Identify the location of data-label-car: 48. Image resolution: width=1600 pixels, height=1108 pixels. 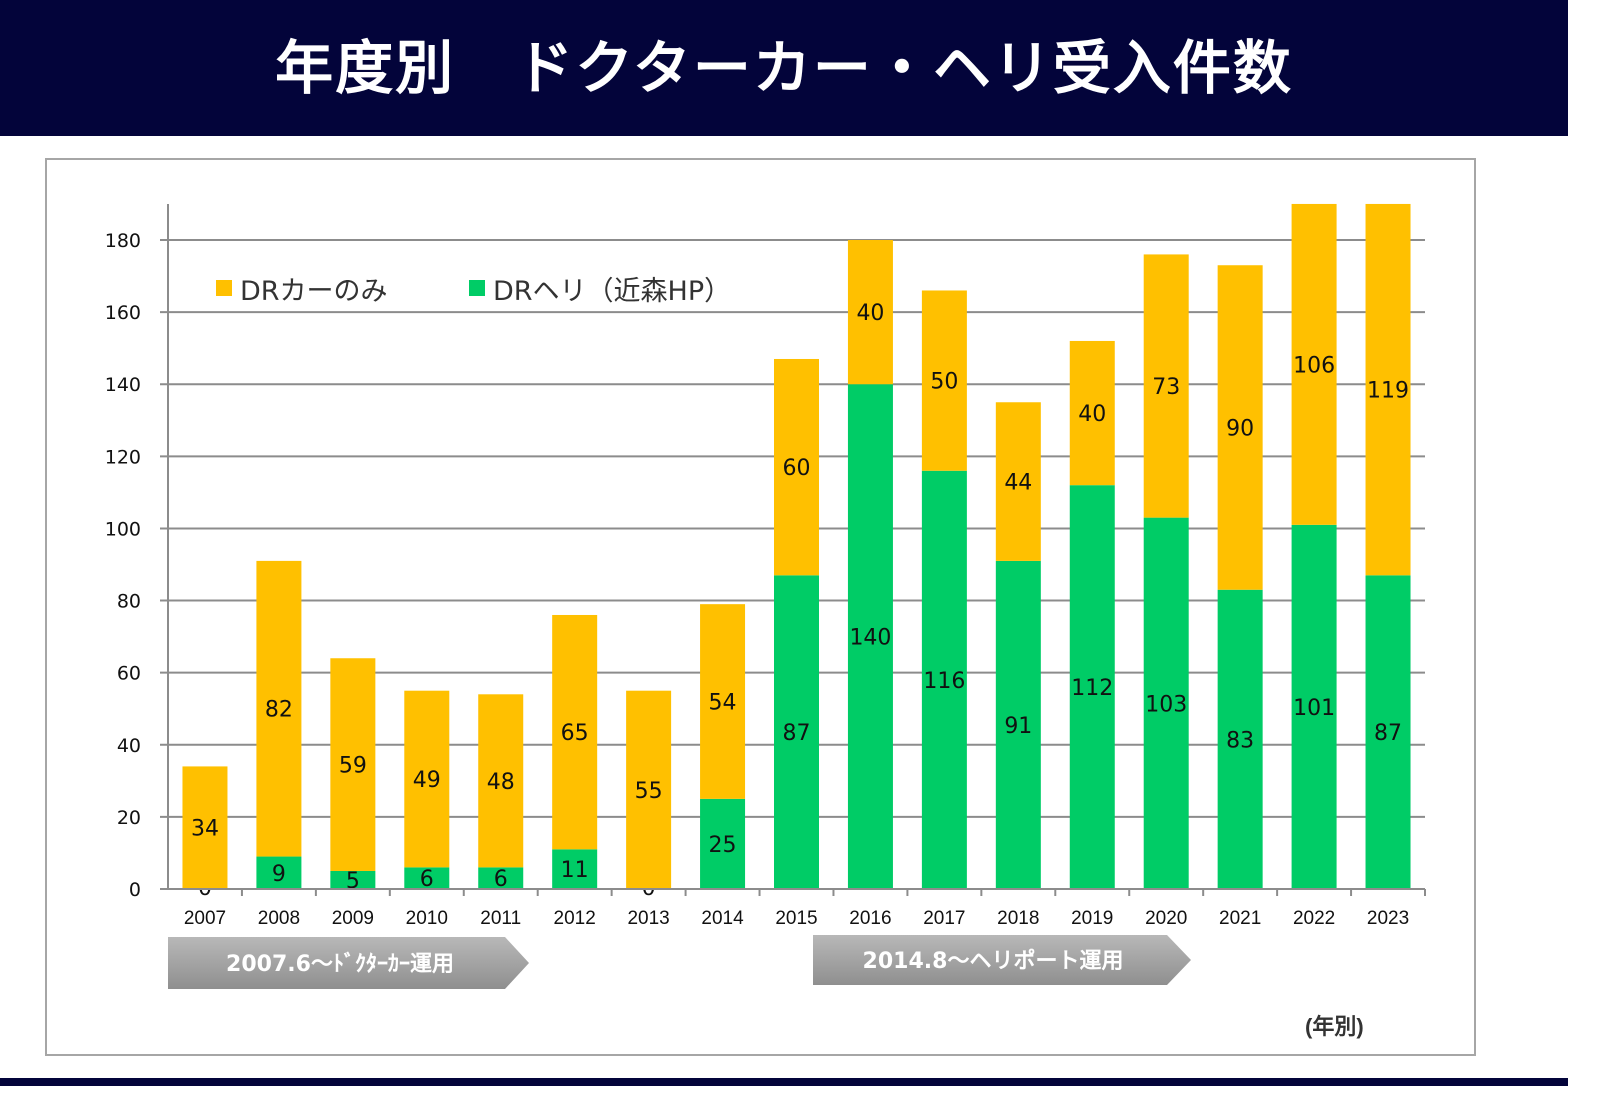
(501, 782).